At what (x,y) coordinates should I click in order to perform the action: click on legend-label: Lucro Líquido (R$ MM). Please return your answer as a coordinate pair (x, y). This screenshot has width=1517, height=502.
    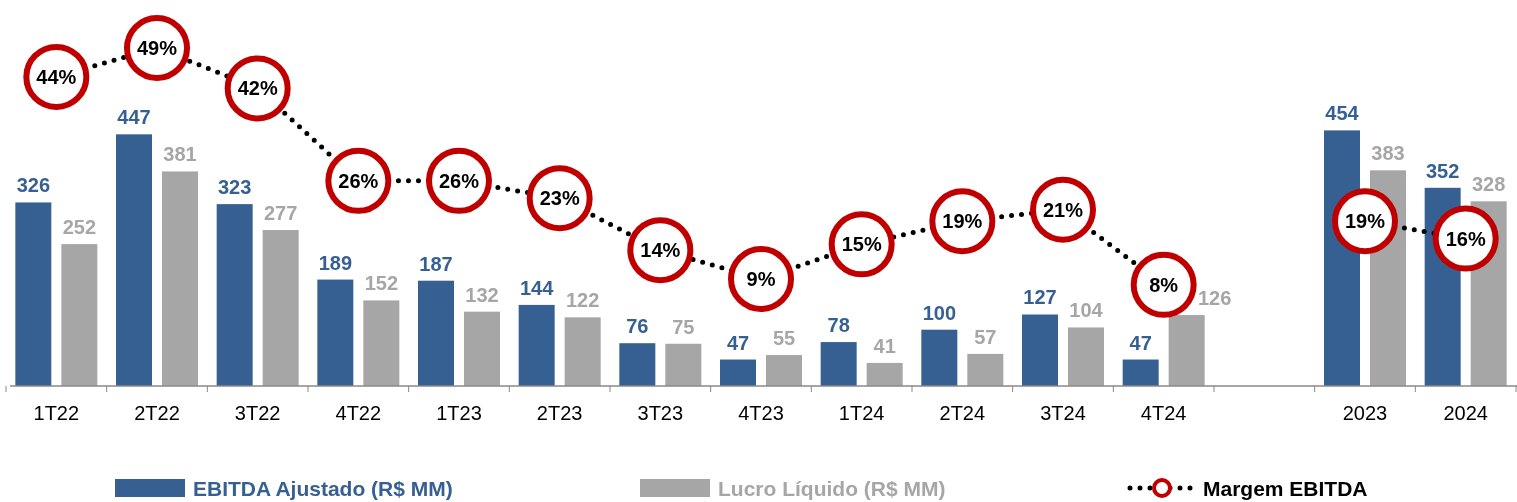
    Looking at the image, I should click on (832, 488).